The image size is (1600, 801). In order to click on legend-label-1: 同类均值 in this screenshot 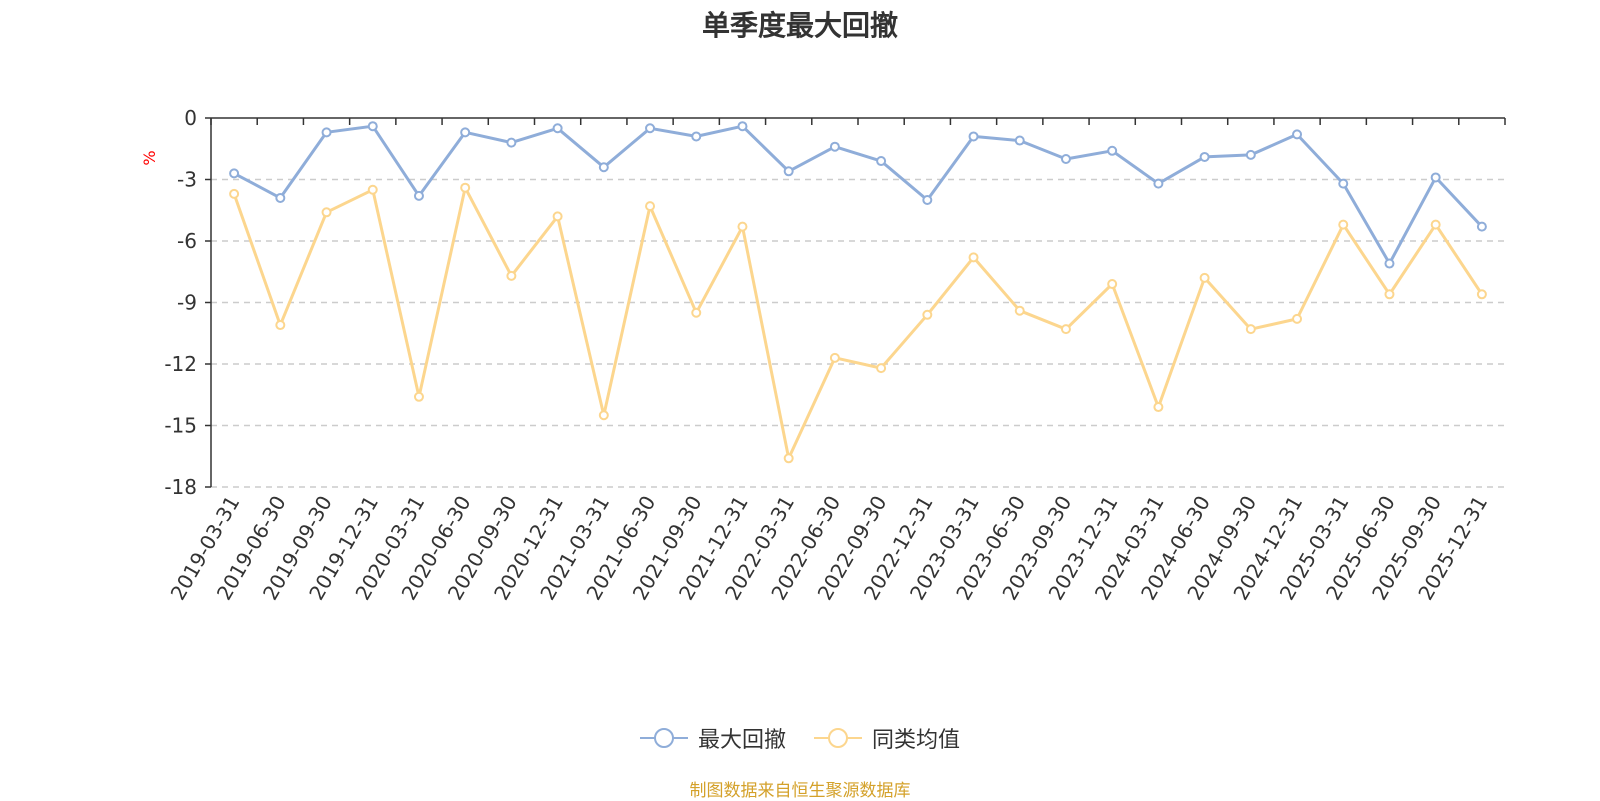, I will do `click(916, 740)`.